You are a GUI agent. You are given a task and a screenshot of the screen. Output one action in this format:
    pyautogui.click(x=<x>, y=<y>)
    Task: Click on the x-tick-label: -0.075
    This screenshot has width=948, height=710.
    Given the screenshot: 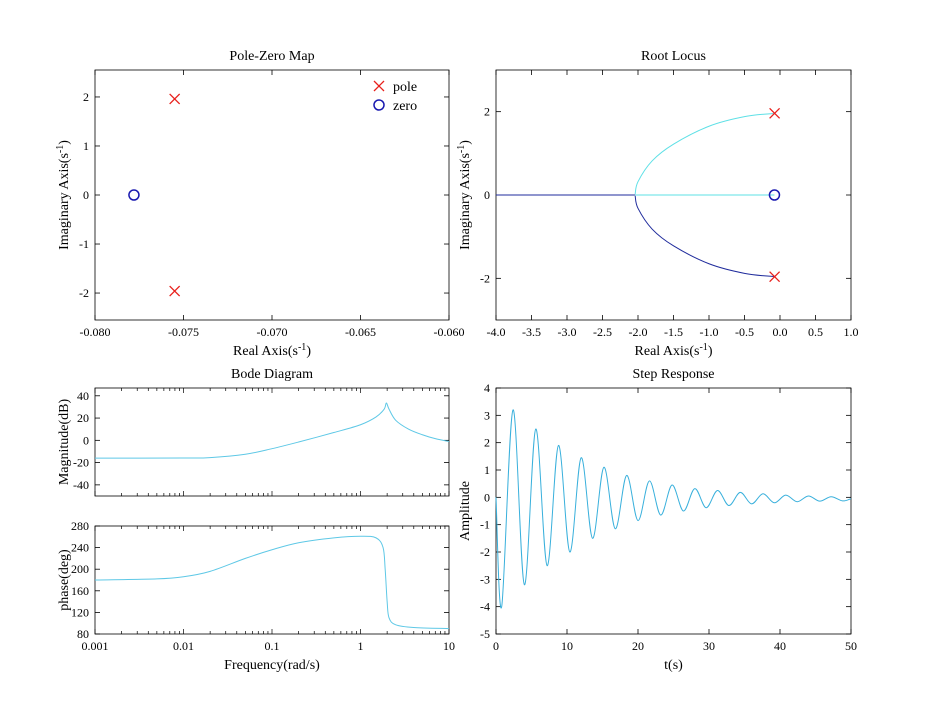 What is the action you would take?
    pyautogui.click(x=183, y=332)
    